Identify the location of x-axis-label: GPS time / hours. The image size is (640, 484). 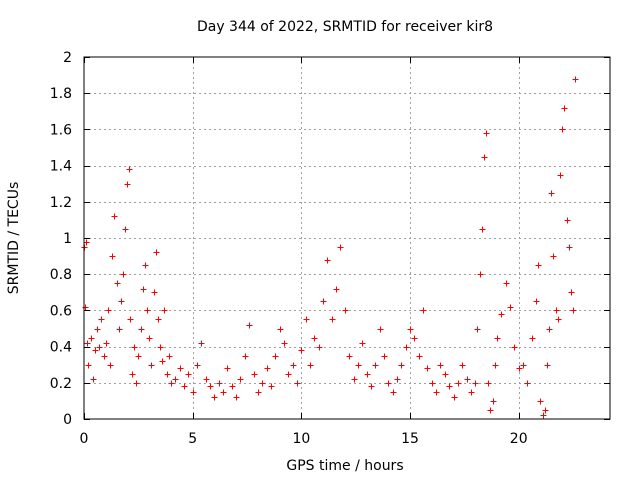
(344, 466).